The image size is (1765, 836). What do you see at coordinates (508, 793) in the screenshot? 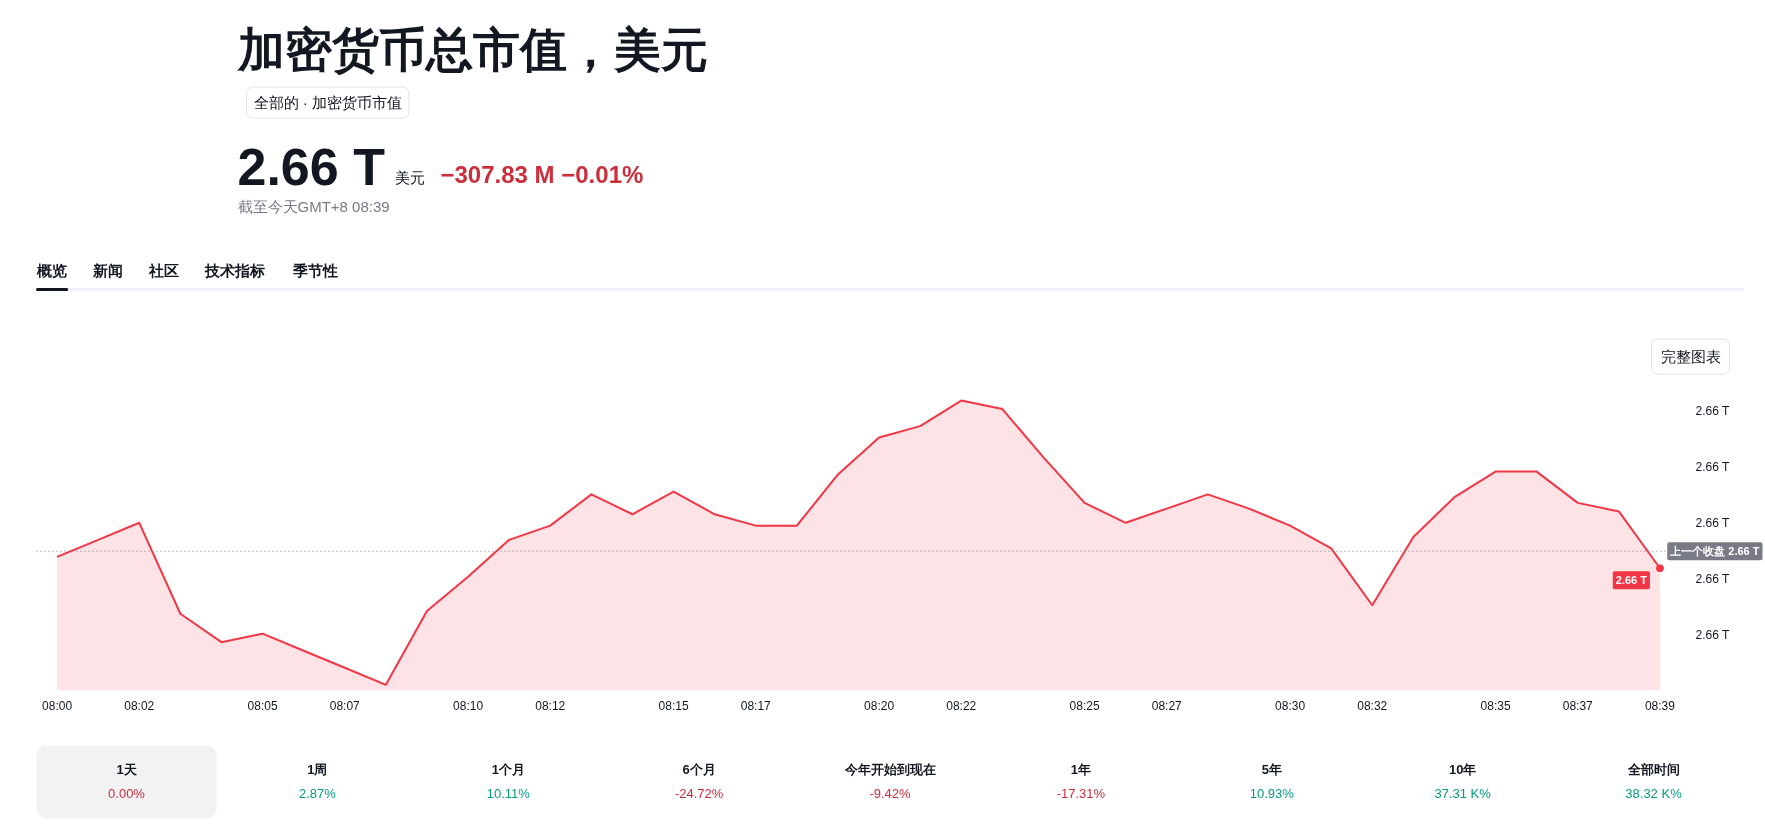
I see `text: 10.11%` at bounding box center [508, 793].